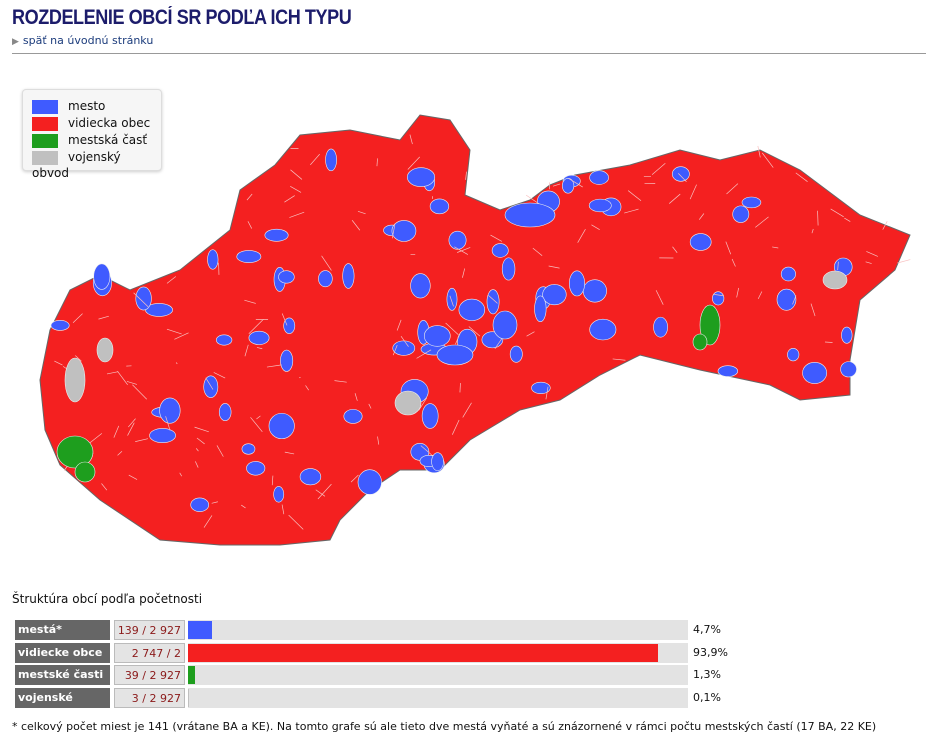  What do you see at coordinates (88, 40) in the screenshot?
I see `back-link-text: späť na úvodnú stránku` at bounding box center [88, 40].